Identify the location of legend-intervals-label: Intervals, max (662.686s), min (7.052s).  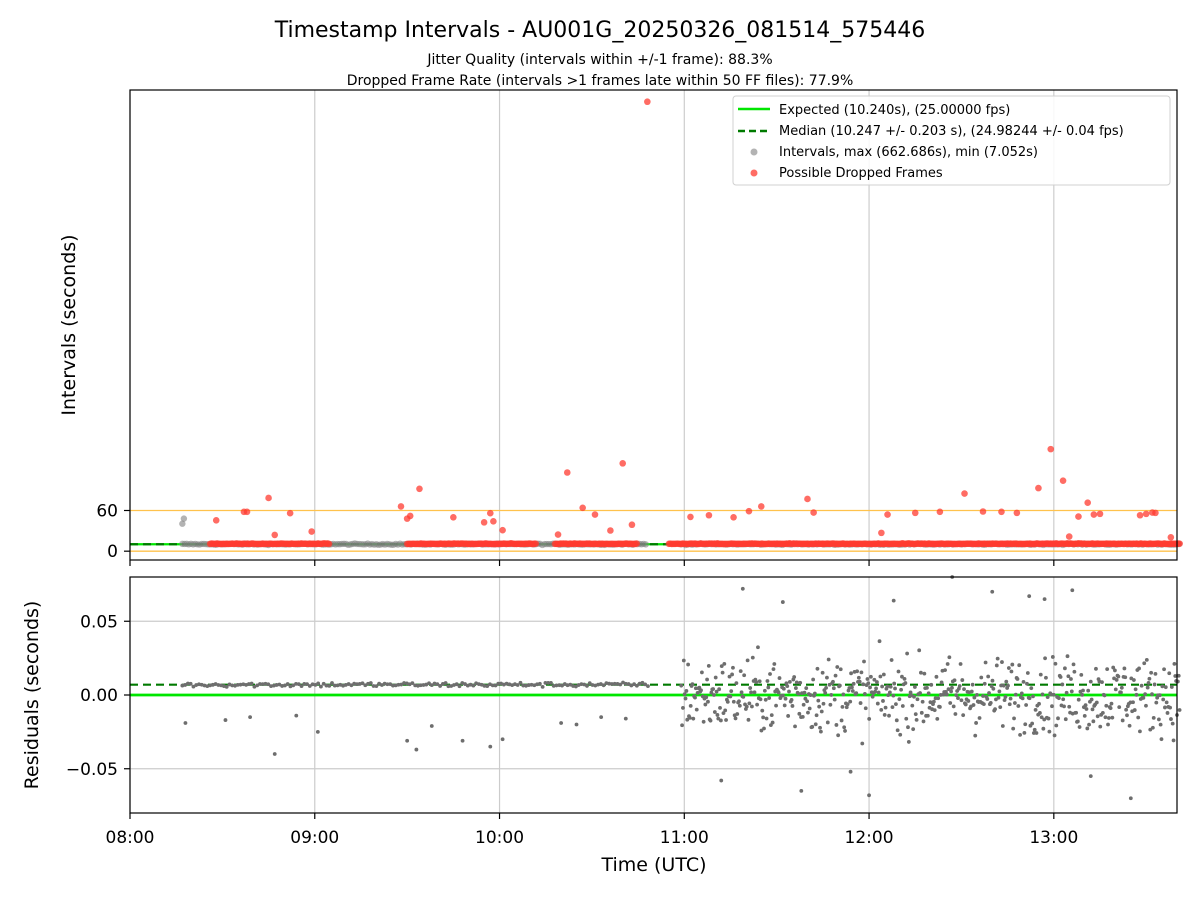
(908, 152).